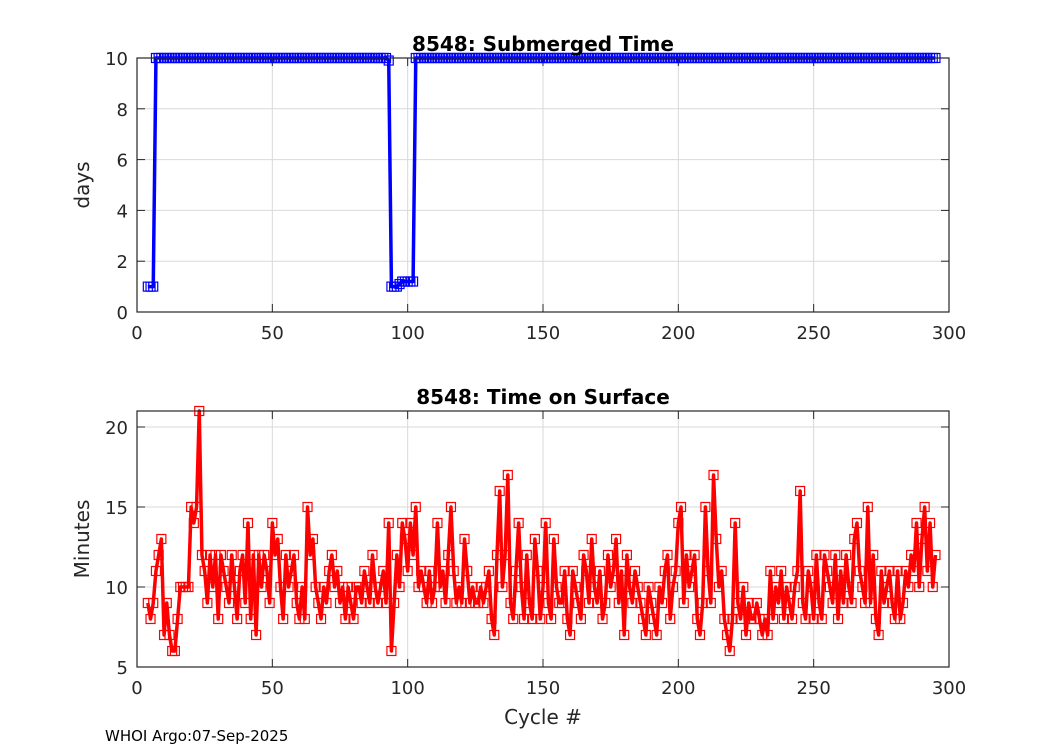 The image size is (1050, 750). I want to click on x-tick-label: 0, so click(136, 333).